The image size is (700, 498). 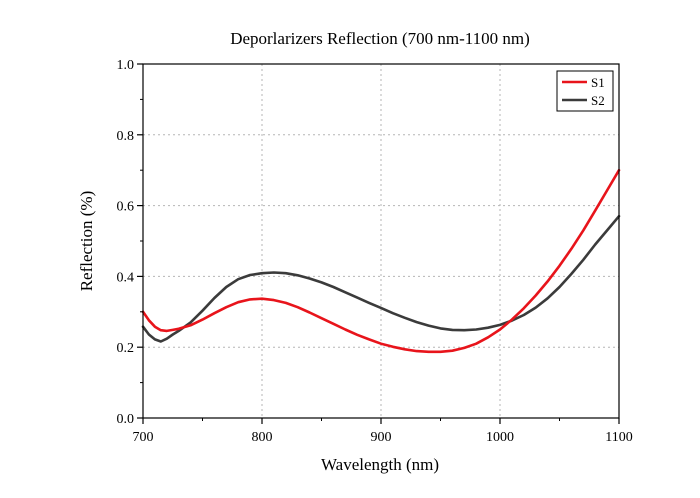 What do you see at coordinates (126, 419) in the screenshot?
I see `y-tick-label: 0.0` at bounding box center [126, 419].